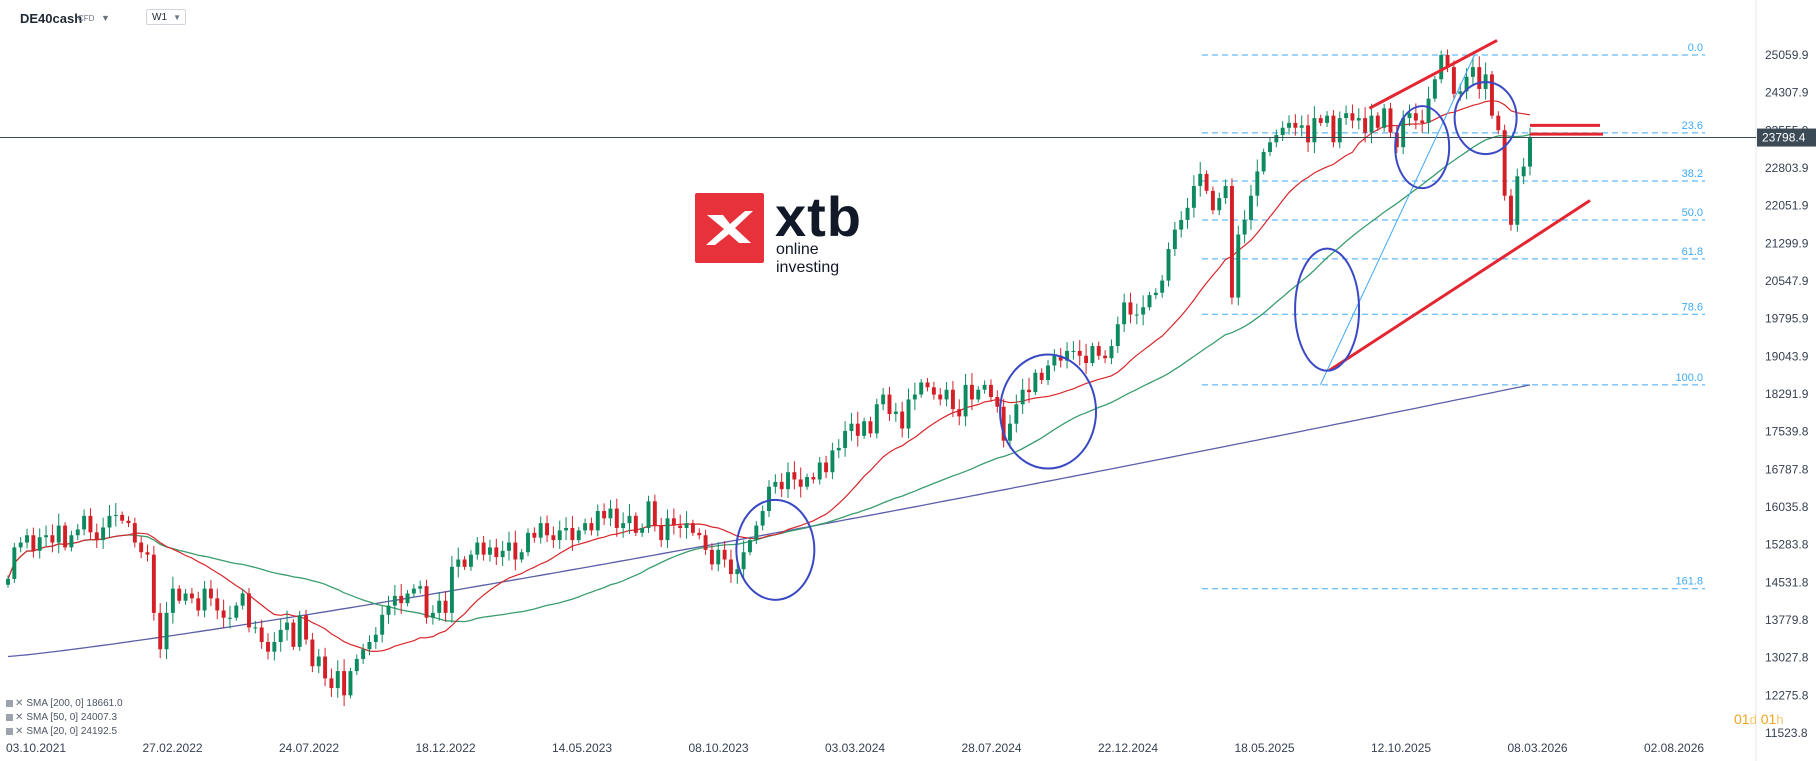 The width and height of the screenshot is (1816, 761). I want to click on y-tick-label: 14531.8, so click(1787, 582).